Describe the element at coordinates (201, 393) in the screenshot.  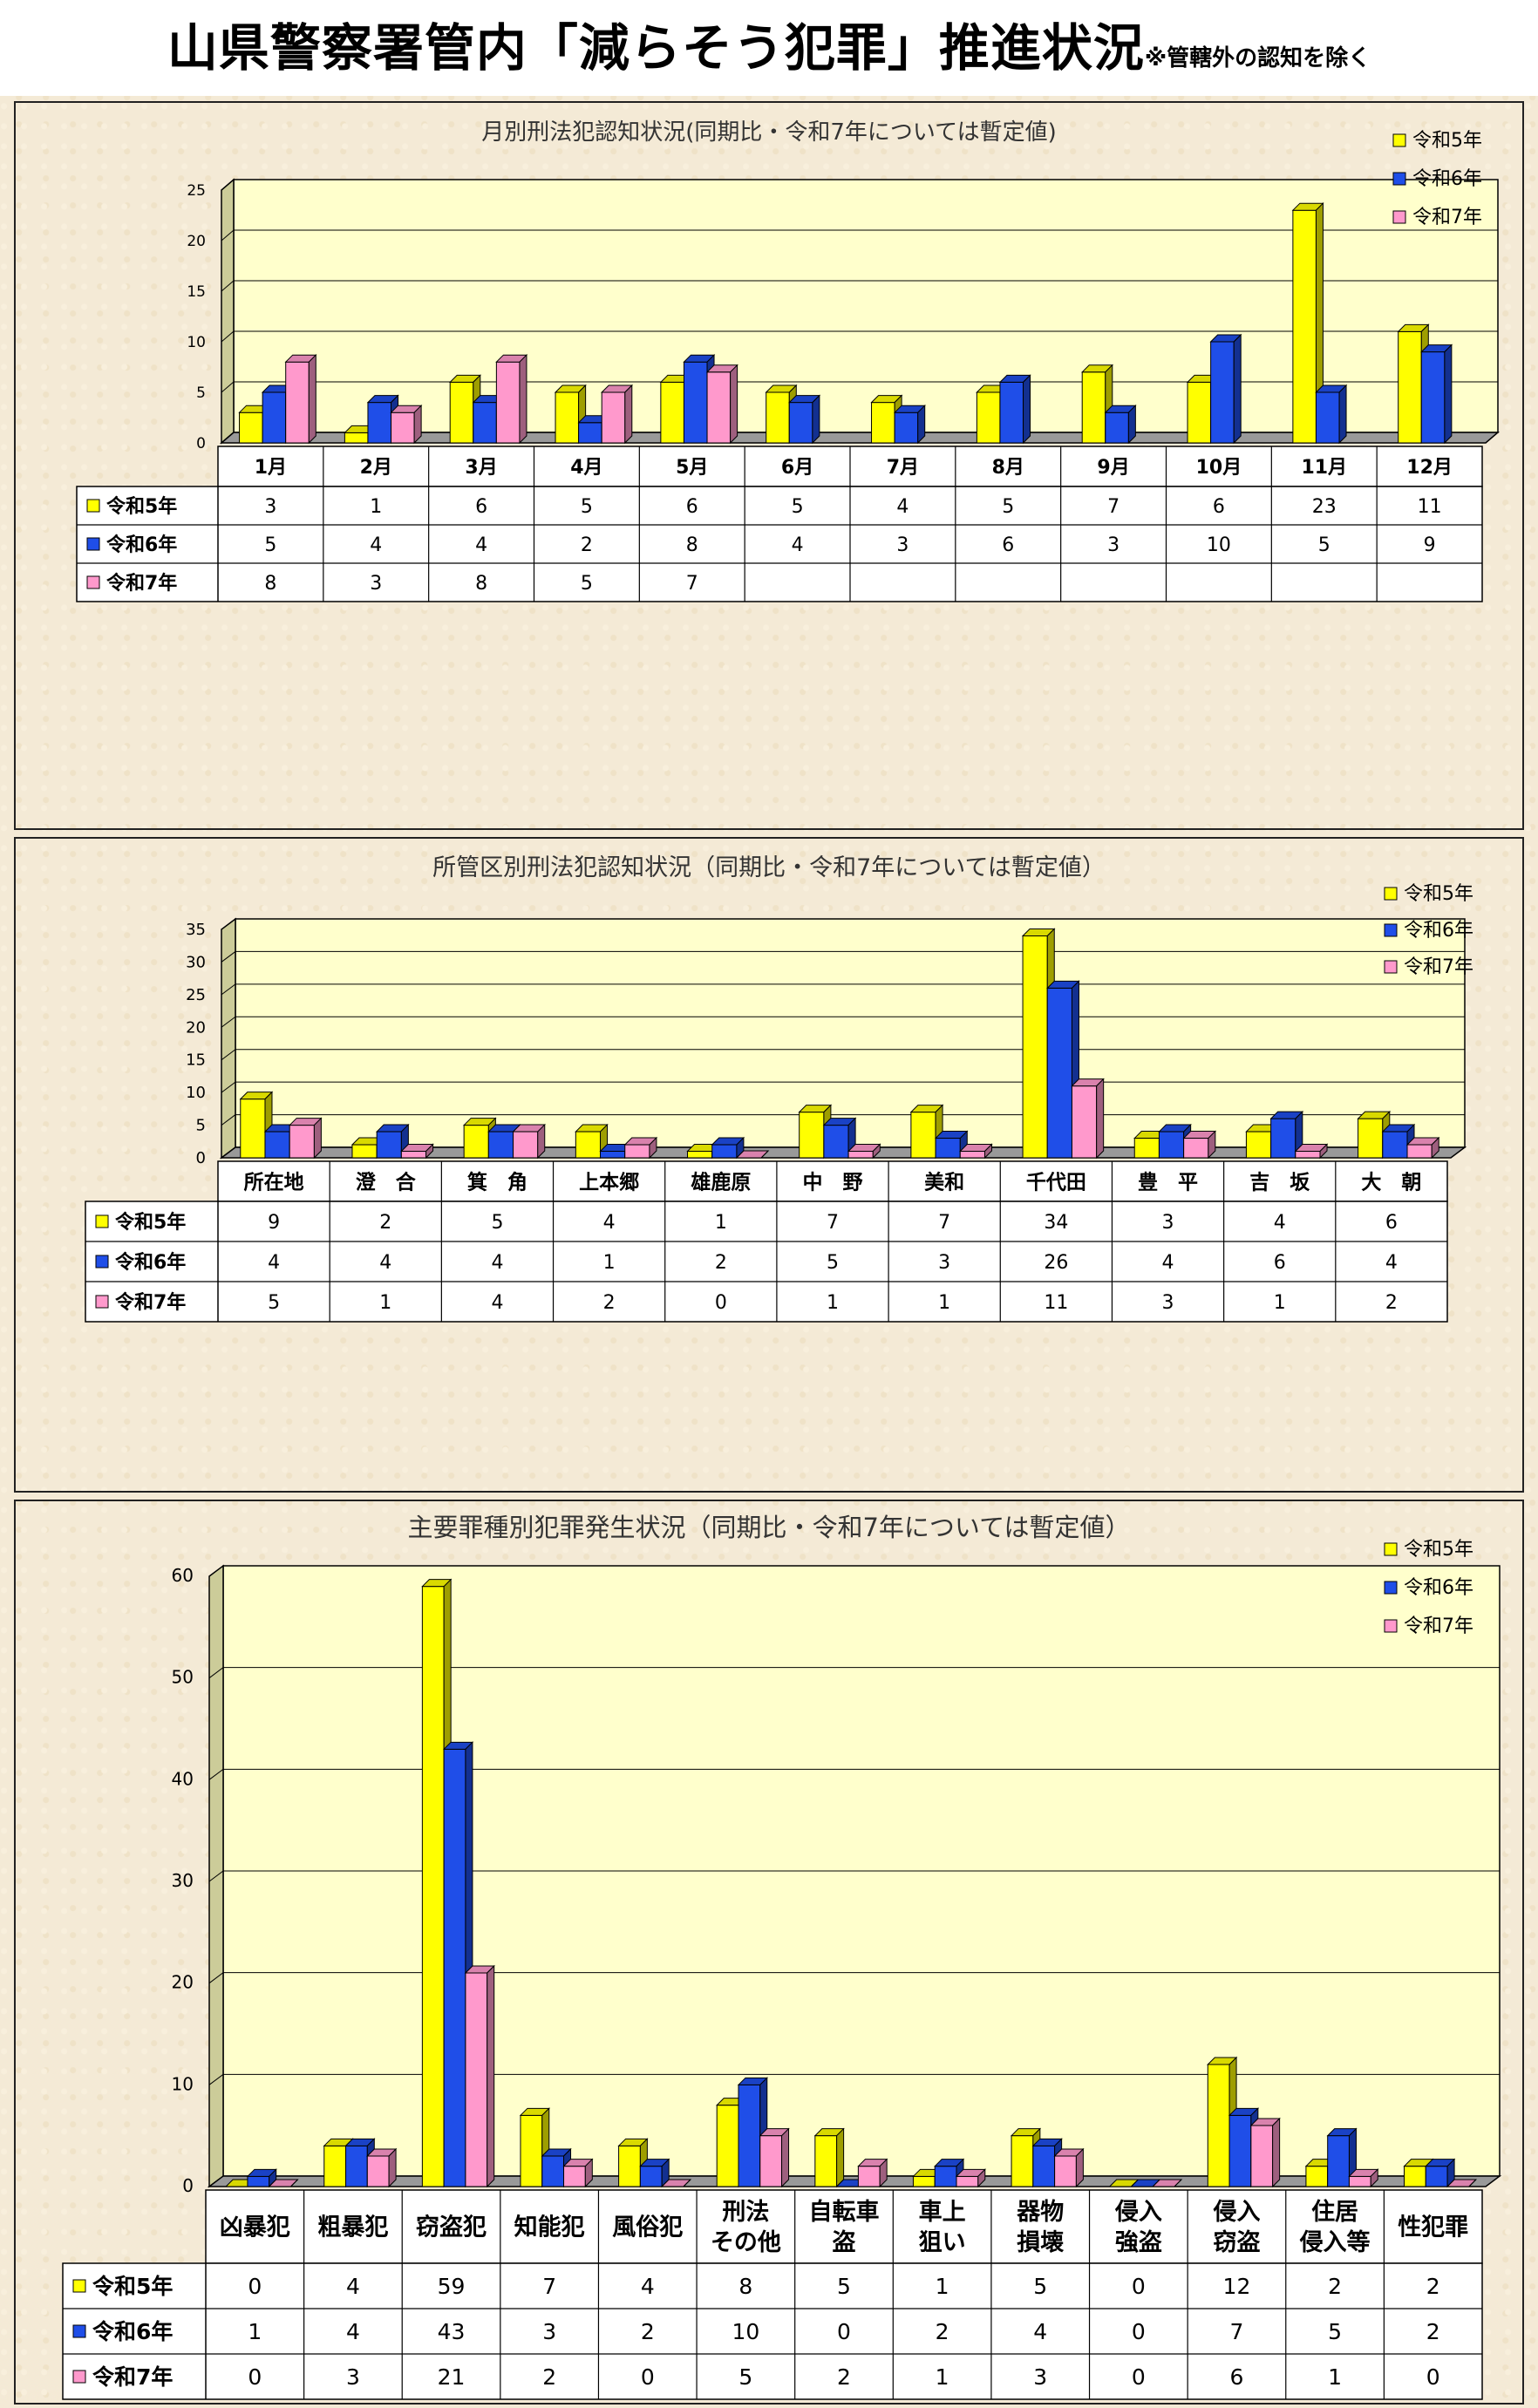
I see `y-tick-label: 5` at that location.